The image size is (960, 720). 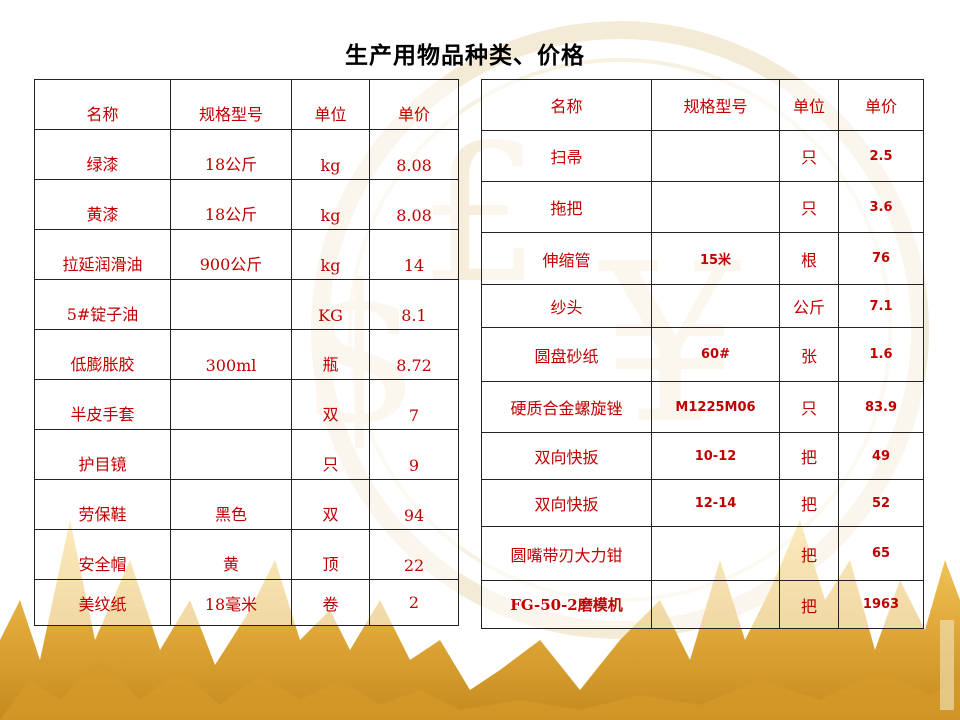 What do you see at coordinates (702, 503) in the screenshot?
I see `table-row: 双向快扳 12-14 把 52` at bounding box center [702, 503].